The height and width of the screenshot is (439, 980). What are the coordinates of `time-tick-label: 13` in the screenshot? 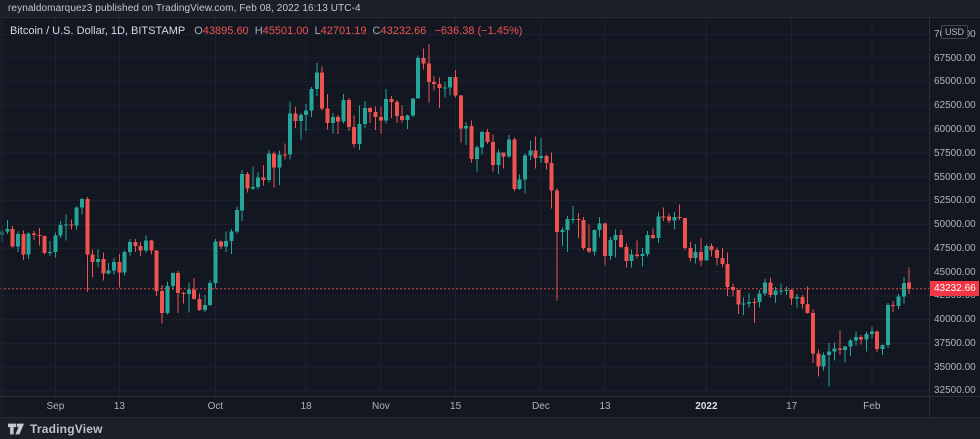 It's located at (119, 406).